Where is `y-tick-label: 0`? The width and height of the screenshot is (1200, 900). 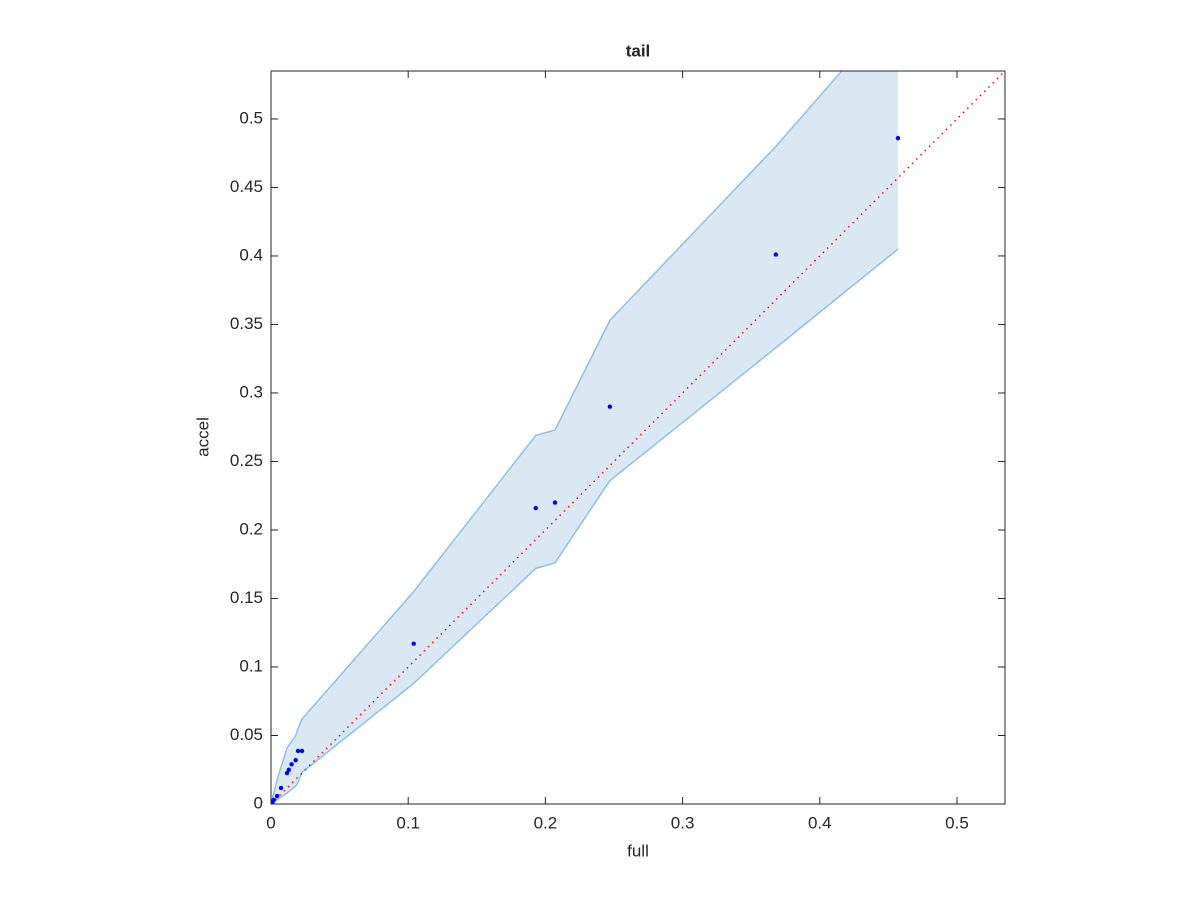
y-tick-label: 0 is located at coordinates (258, 802).